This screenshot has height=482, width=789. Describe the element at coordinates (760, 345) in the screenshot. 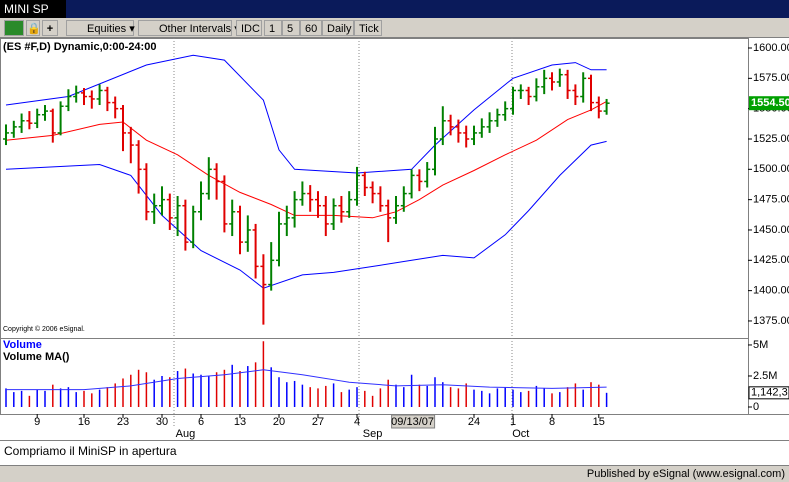

I see `y-tick-label: 5M` at that location.